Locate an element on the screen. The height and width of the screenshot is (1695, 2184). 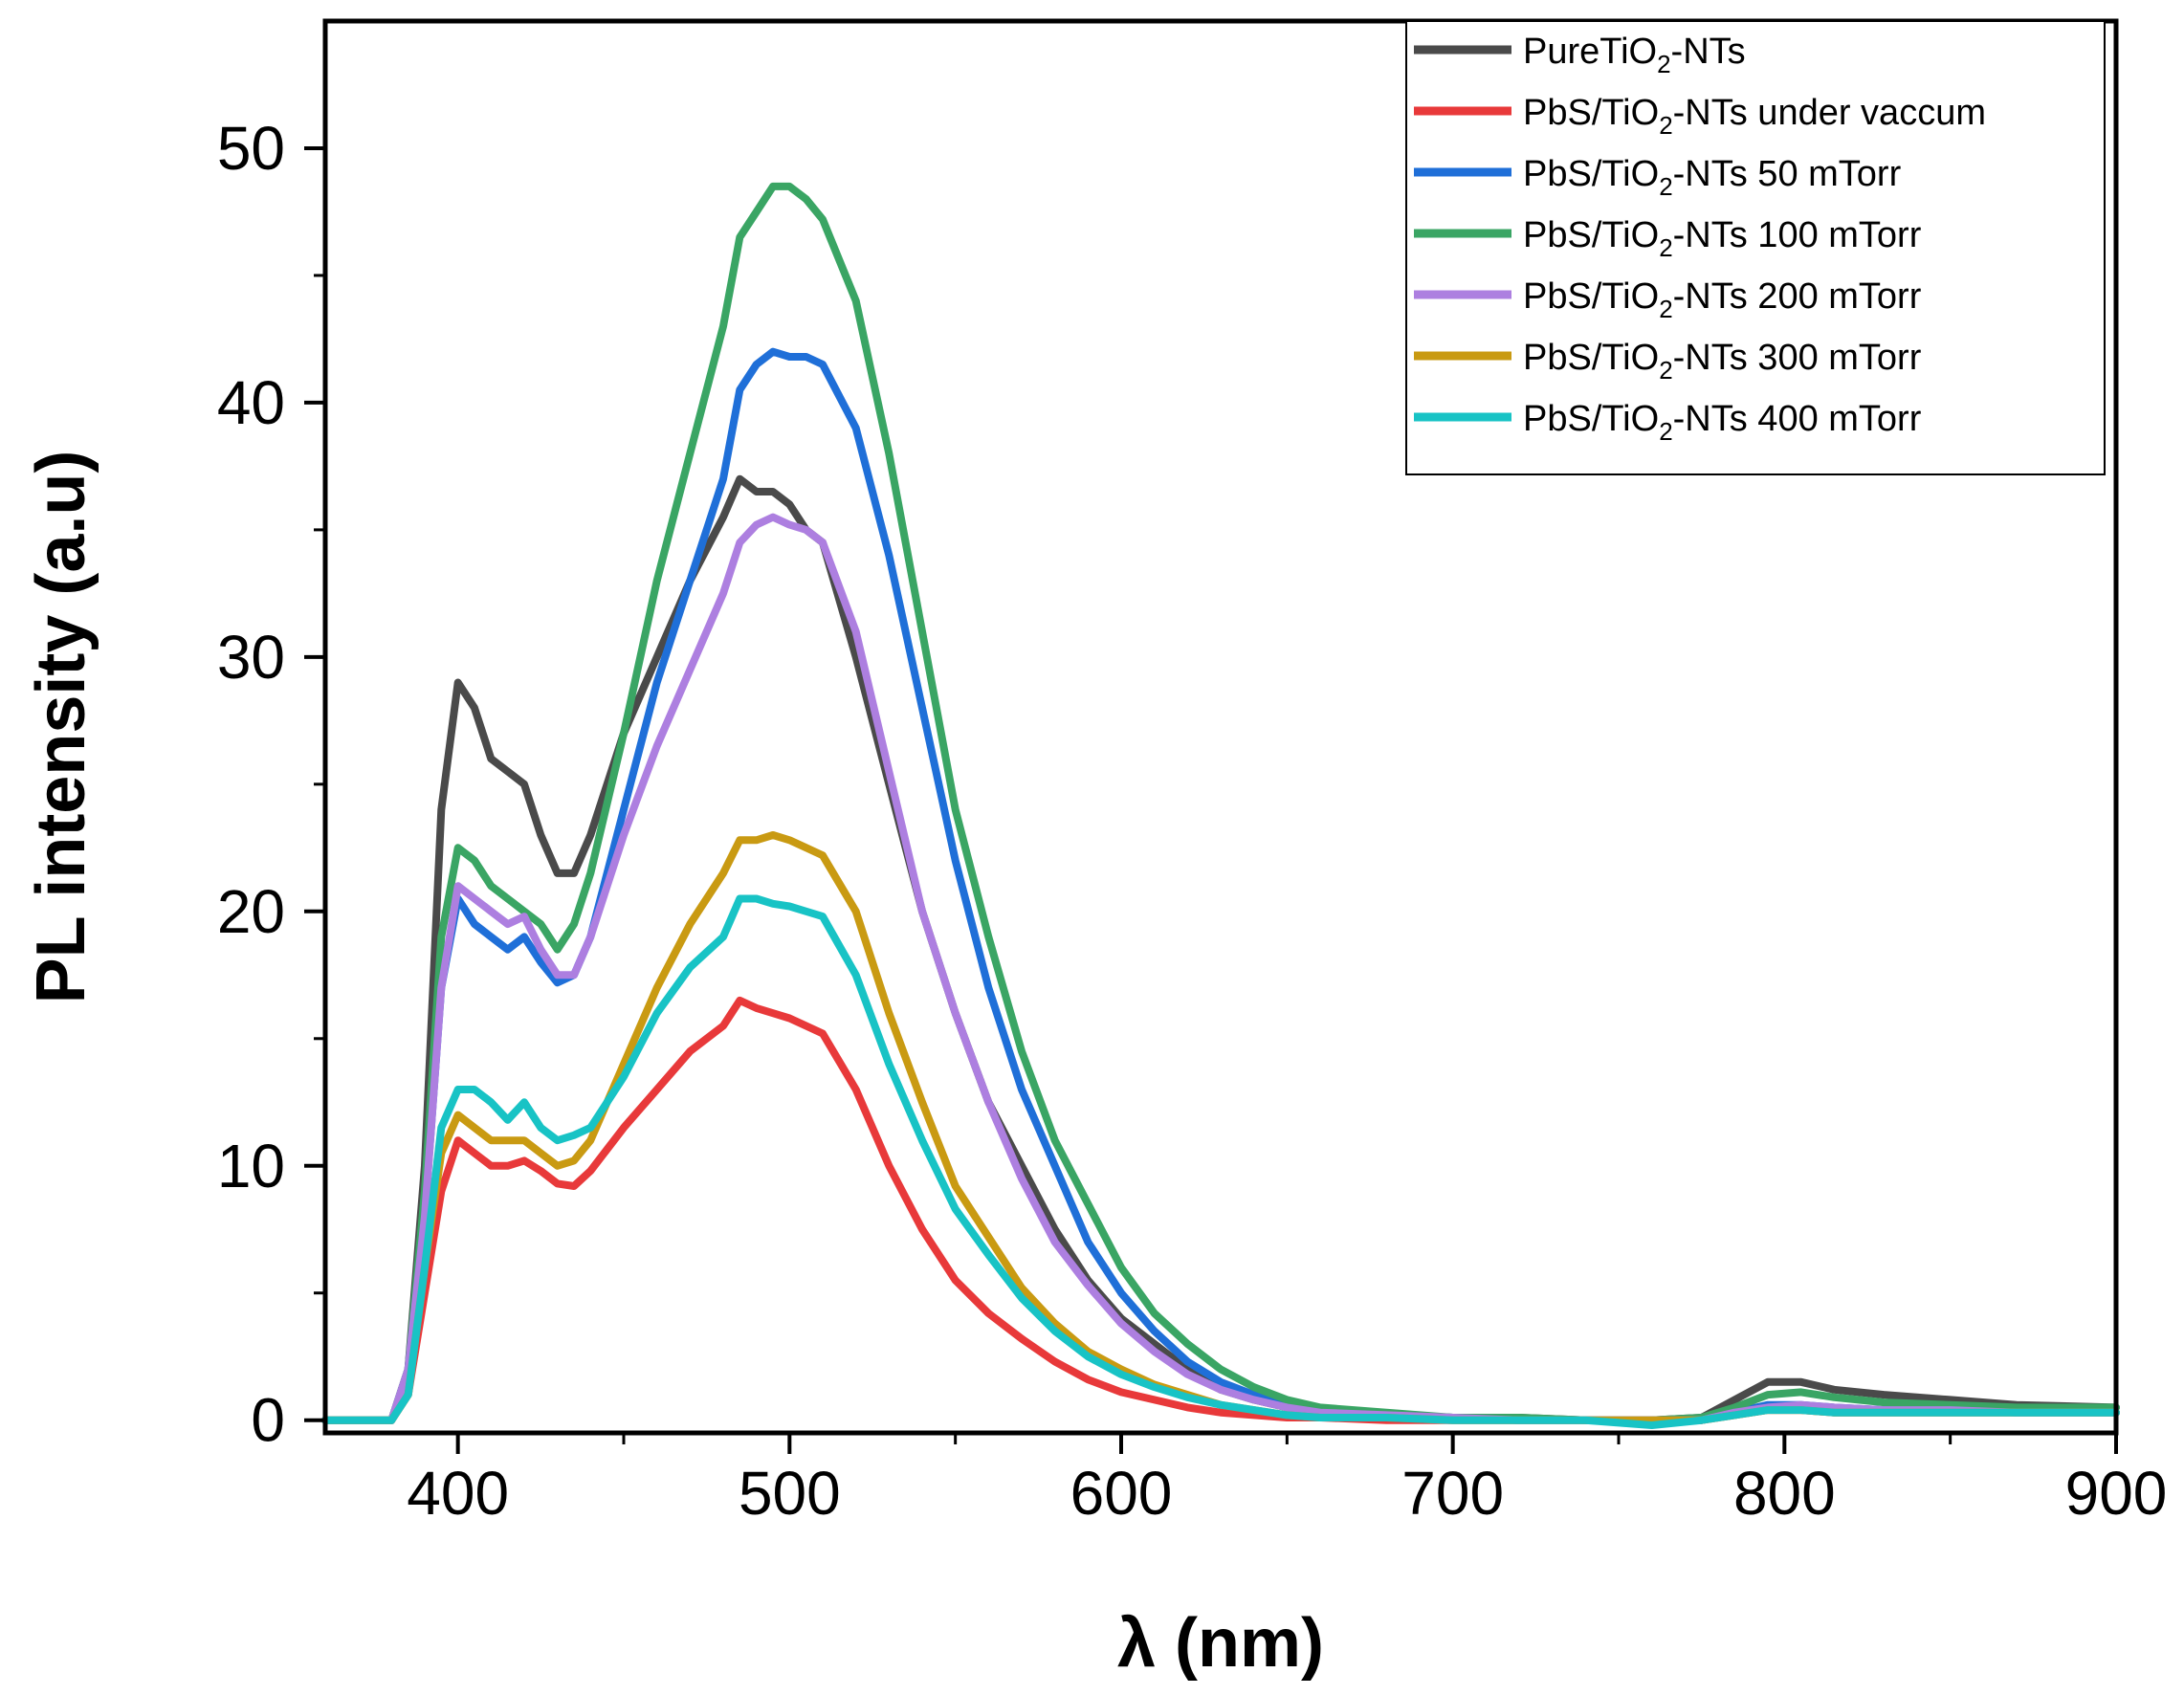
legend-box is located at coordinates (1755, 247).